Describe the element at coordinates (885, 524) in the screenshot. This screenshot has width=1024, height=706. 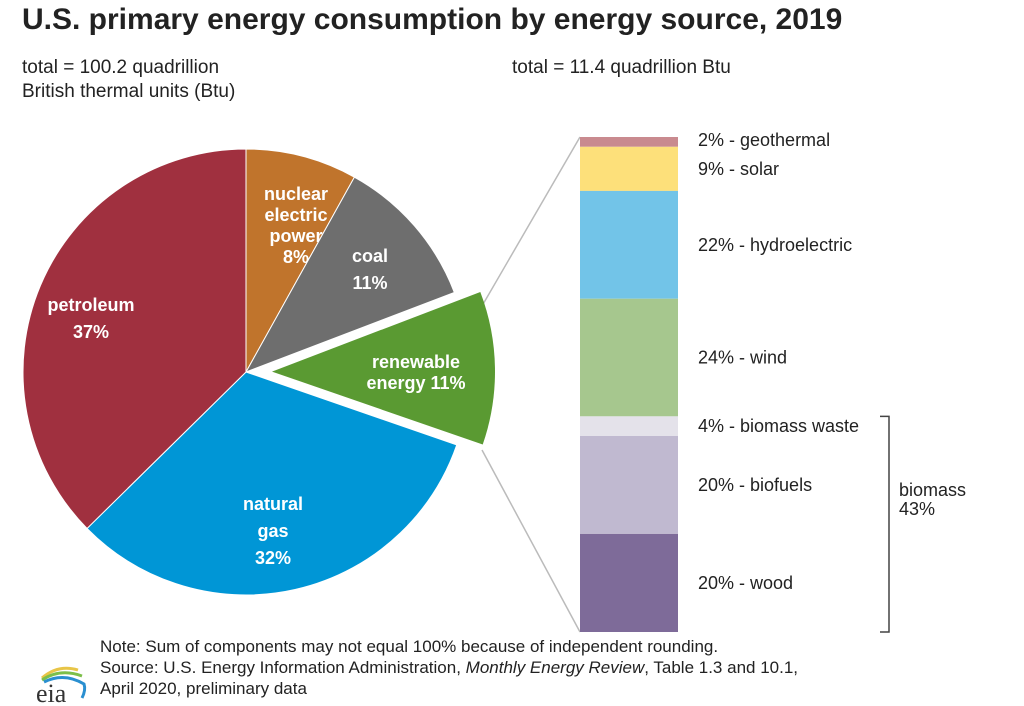
I see `biomass-bracket` at that location.